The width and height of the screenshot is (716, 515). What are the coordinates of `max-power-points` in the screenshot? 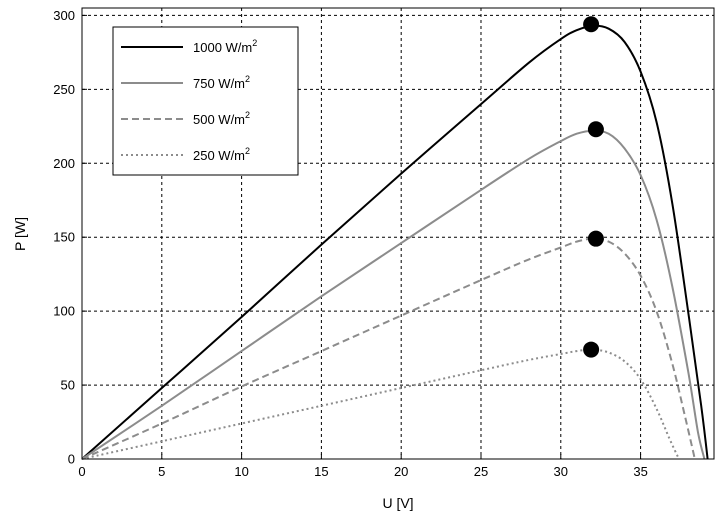 It's located at (593, 187).